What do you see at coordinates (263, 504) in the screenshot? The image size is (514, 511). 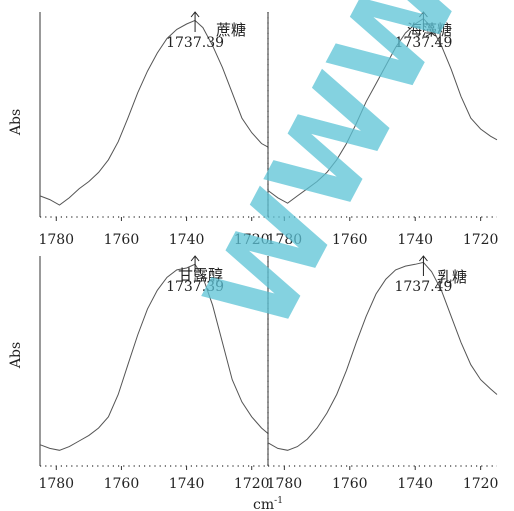 I see `x-axis-unit: cm` at bounding box center [263, 504].